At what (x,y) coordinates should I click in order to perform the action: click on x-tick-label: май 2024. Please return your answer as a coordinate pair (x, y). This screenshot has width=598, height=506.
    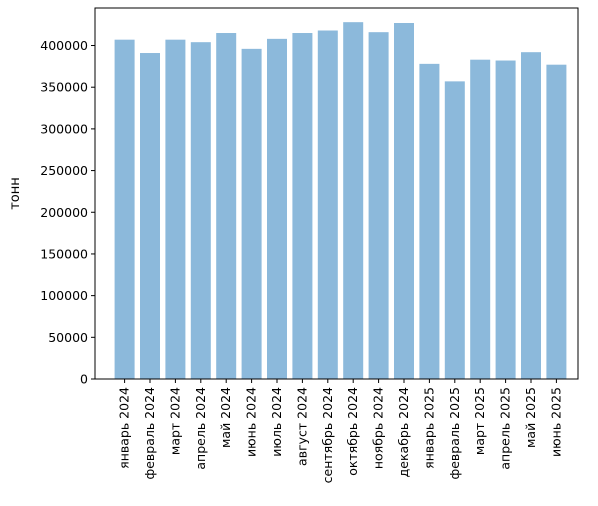
    Looking at the image, I should click on (225, 417).